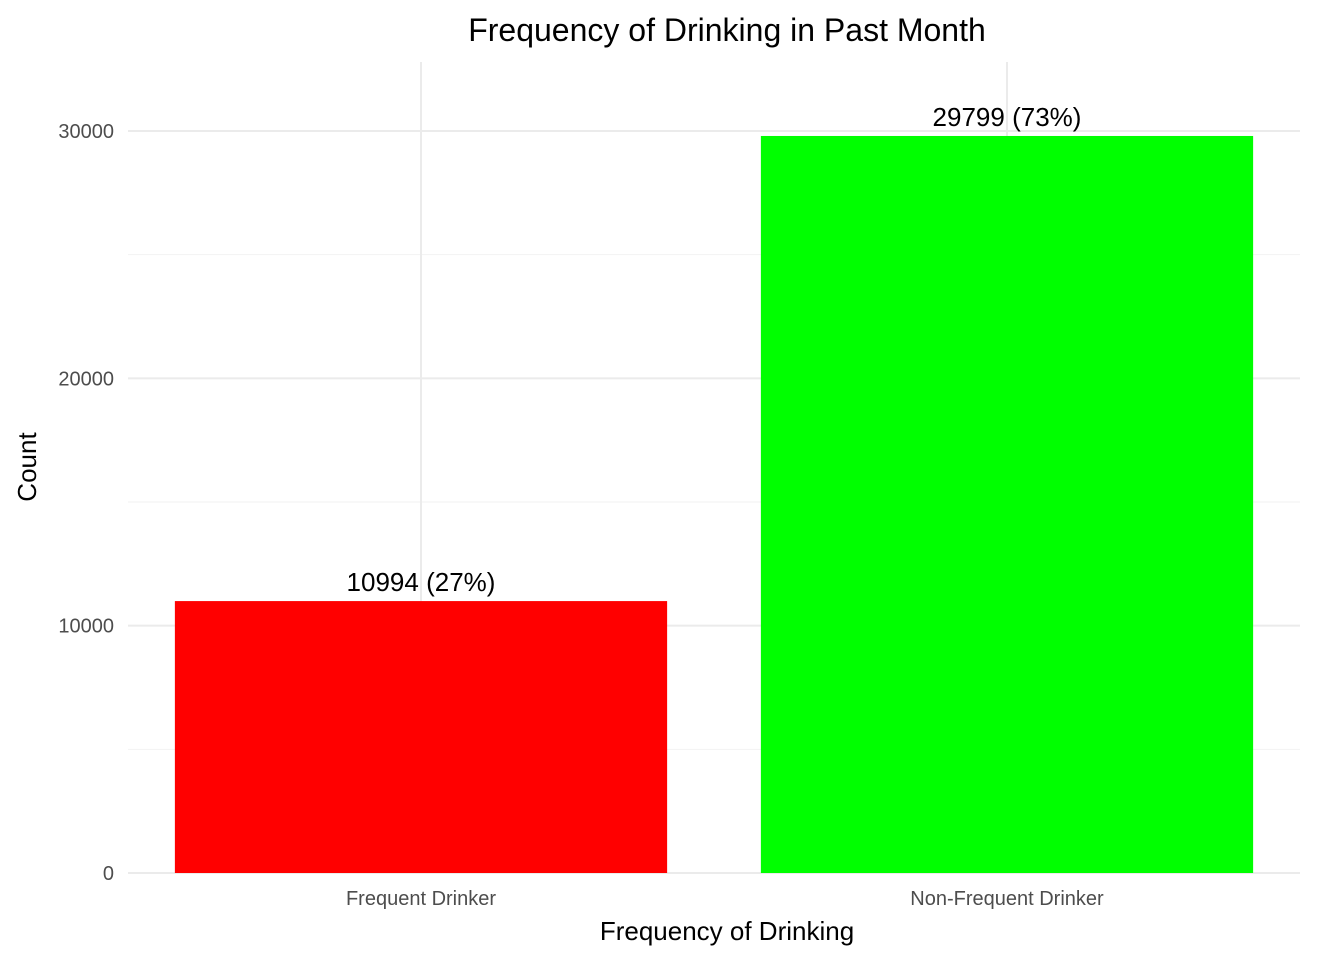 The width and height of the screenshot is (1344, 960). Describe the element at coordinates (727, 931) in the screenshot. I see `x-axis-title: Frequency of Drinking` at that location.